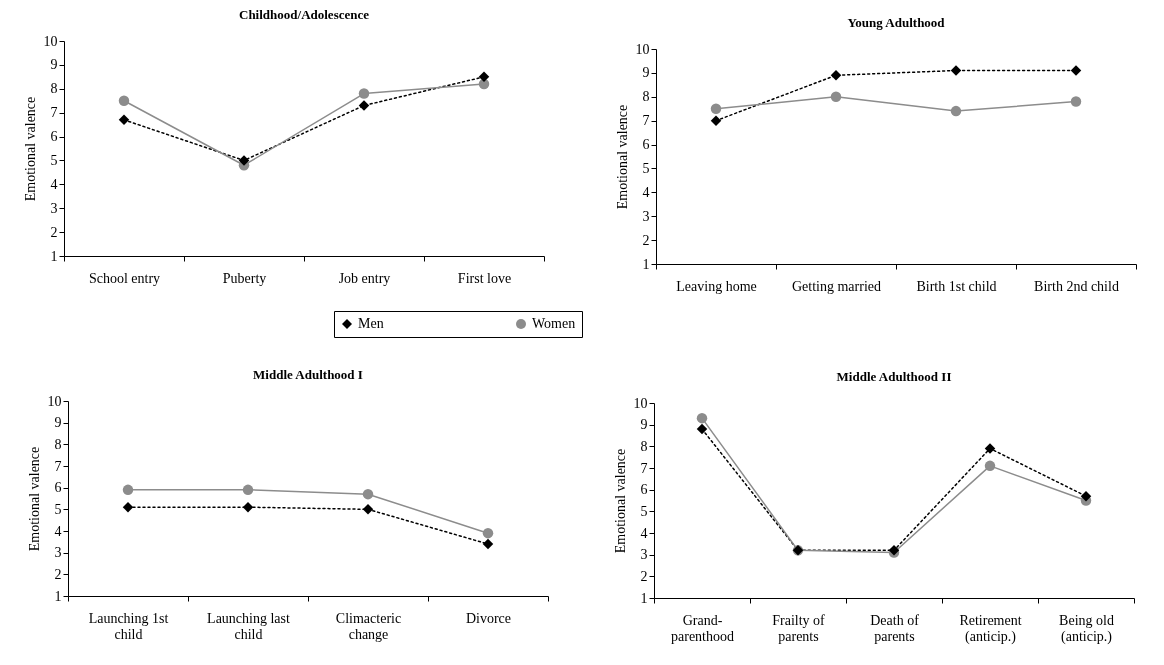 The width and height of the screenshot is (1164, 665). Describe the element at coordinates (128, 626) in the screenshot. I see `x-tick-label: Launching 1st child` at that location.